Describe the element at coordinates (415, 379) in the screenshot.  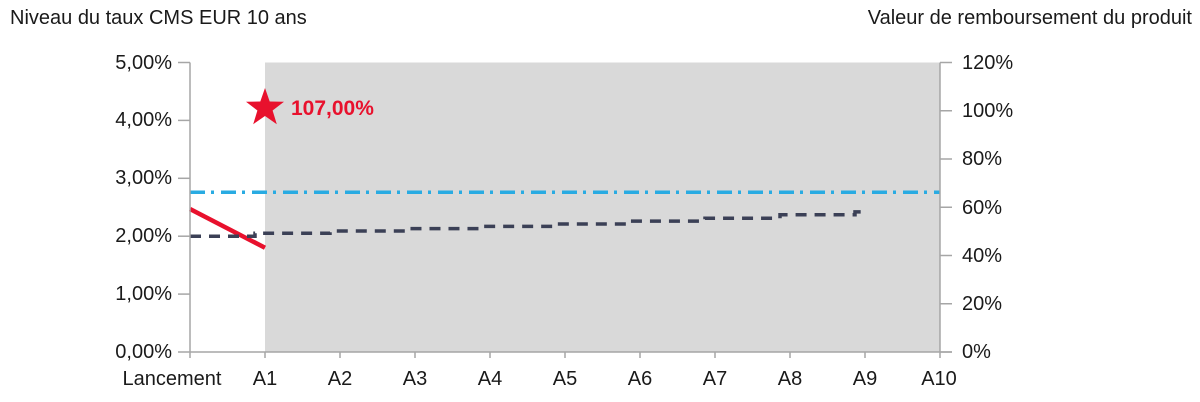
I see `x-axis-label-a3: A3` at that location.